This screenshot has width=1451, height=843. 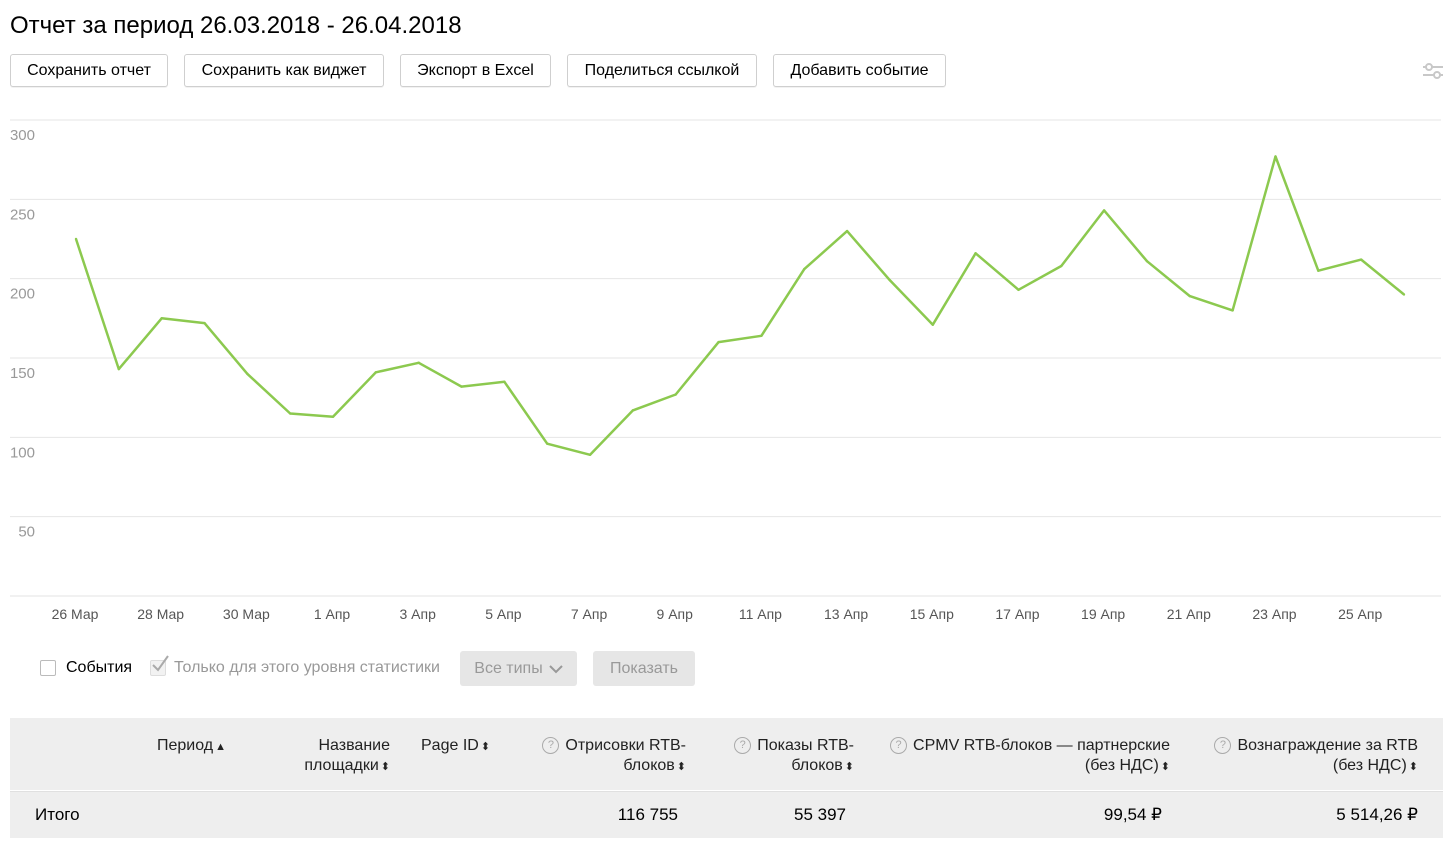 I want to click on header-site-name: Название площадки ⬍, so click(x=347, y=755).